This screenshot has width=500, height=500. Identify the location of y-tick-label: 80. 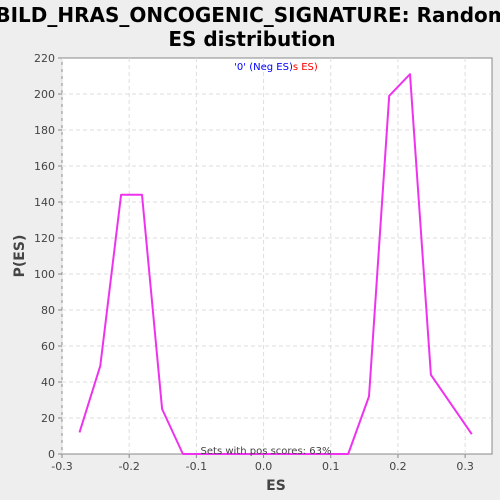
(48, 310).